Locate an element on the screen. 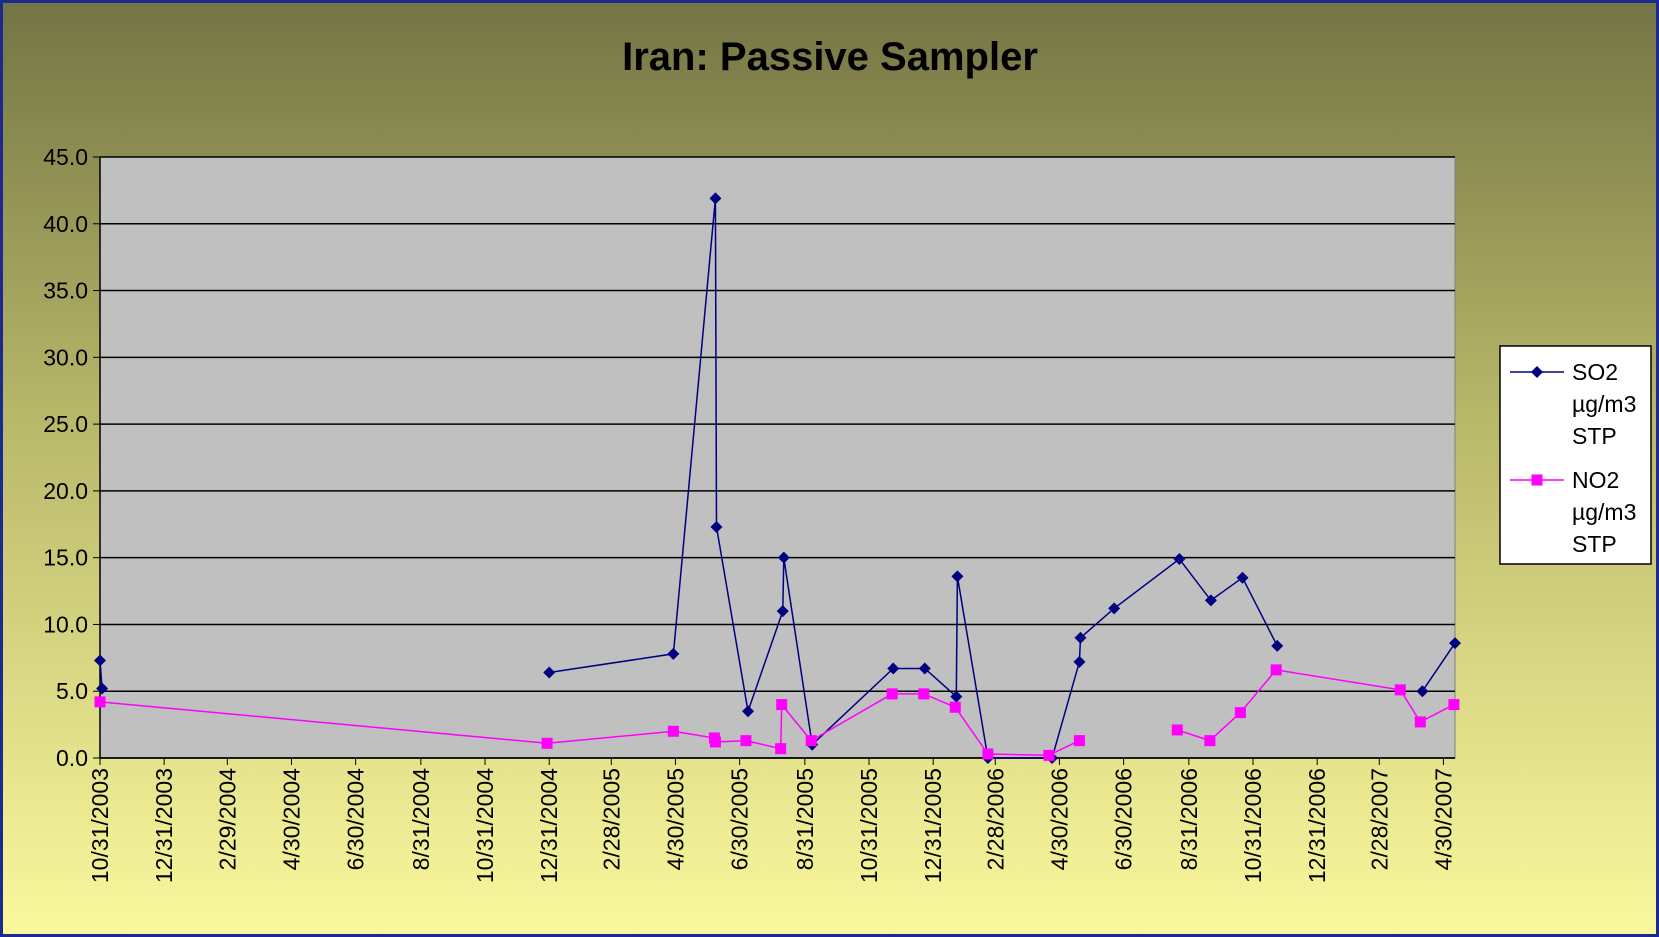  legend-label: NO2 µg/m3 STP is located at coordinates (1604, 512).